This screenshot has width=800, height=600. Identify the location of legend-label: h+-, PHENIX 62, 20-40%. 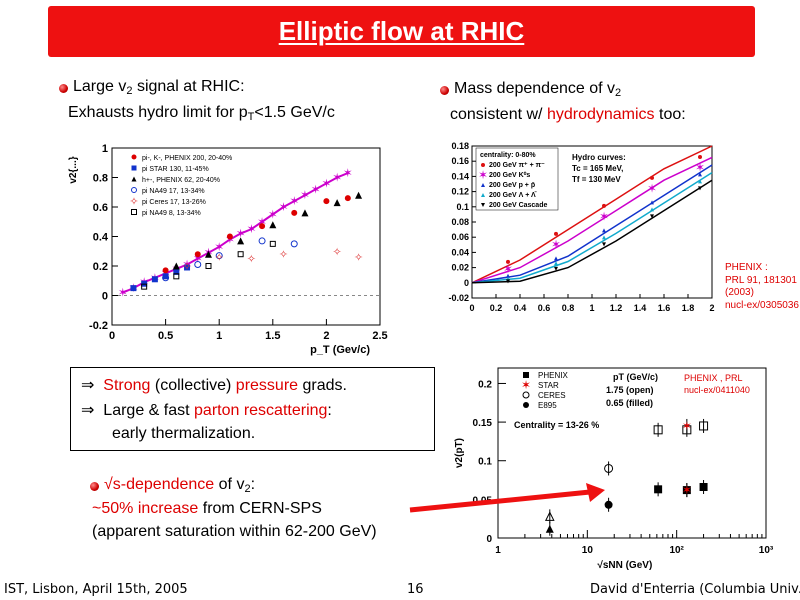
(181, 180).